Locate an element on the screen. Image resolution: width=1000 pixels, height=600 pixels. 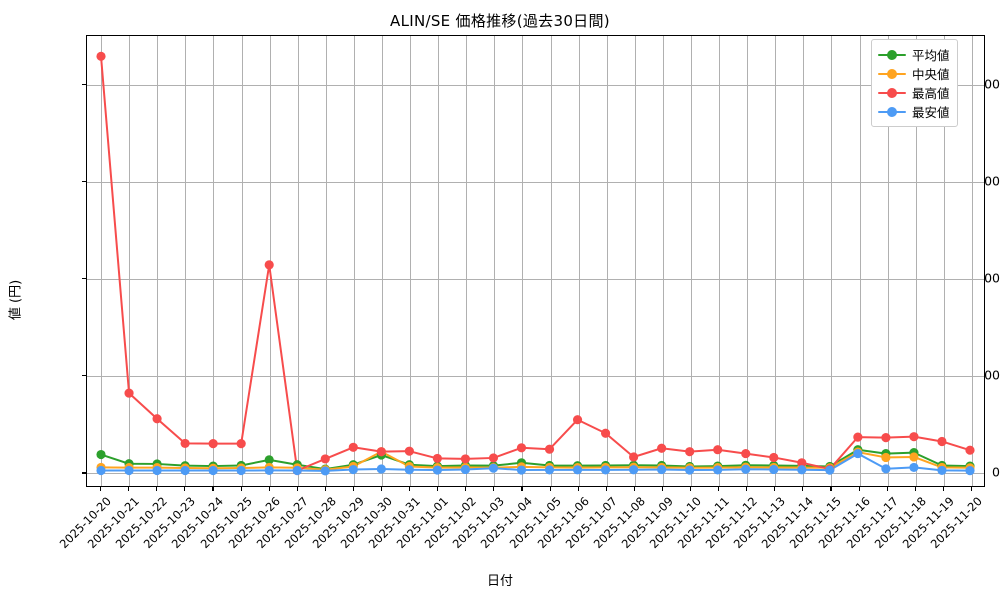
legend-item: 平均値 is located at coordinates (914, 54).